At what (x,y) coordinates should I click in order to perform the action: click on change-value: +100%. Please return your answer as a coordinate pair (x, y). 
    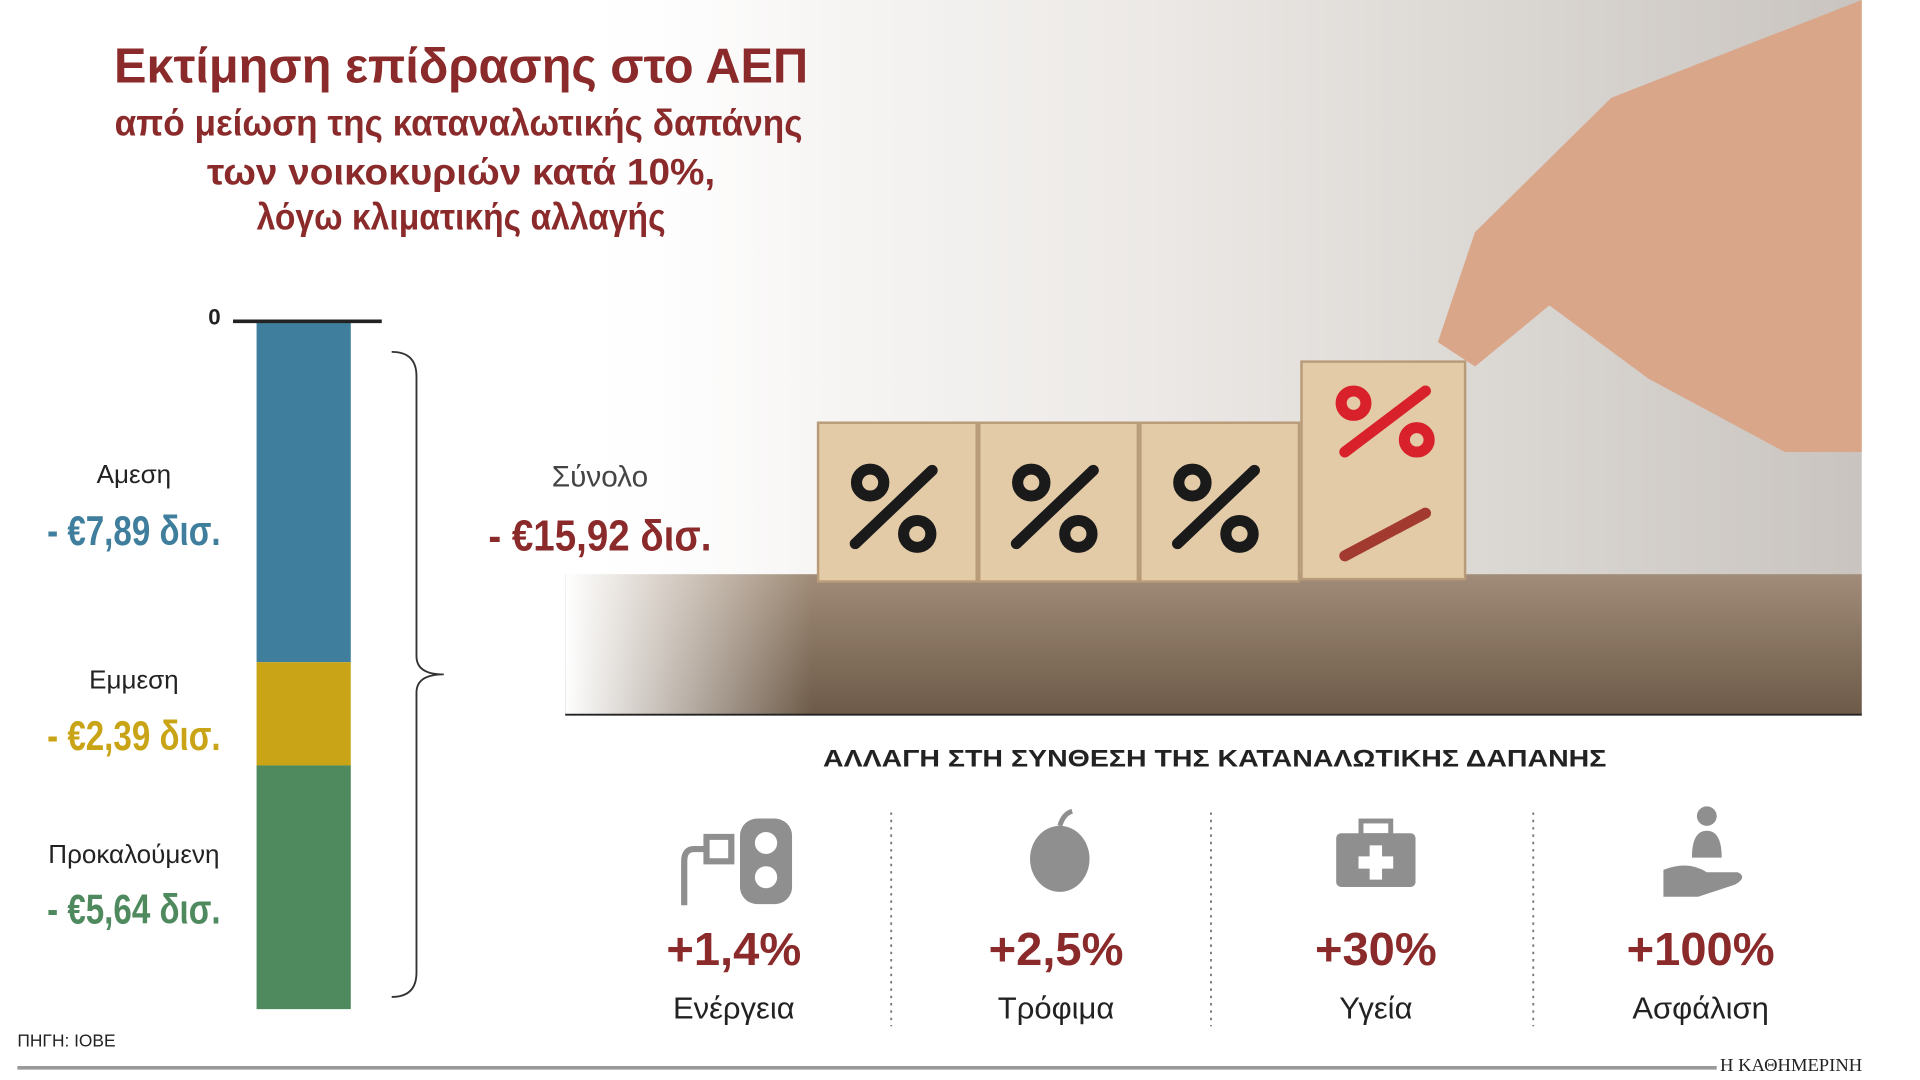
    Looking at the image, I should click on (1701, 950).